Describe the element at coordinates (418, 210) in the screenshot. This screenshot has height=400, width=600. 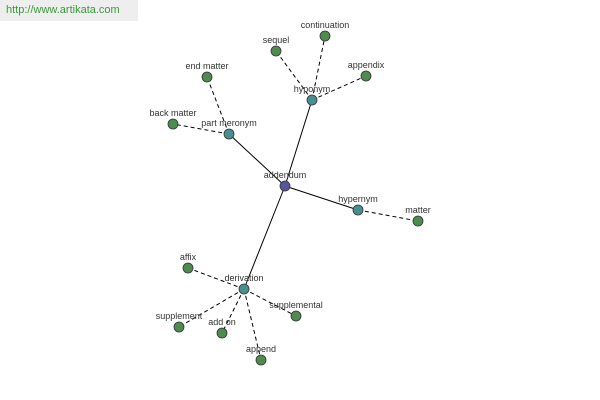
I see `node-label: matter` at that location.